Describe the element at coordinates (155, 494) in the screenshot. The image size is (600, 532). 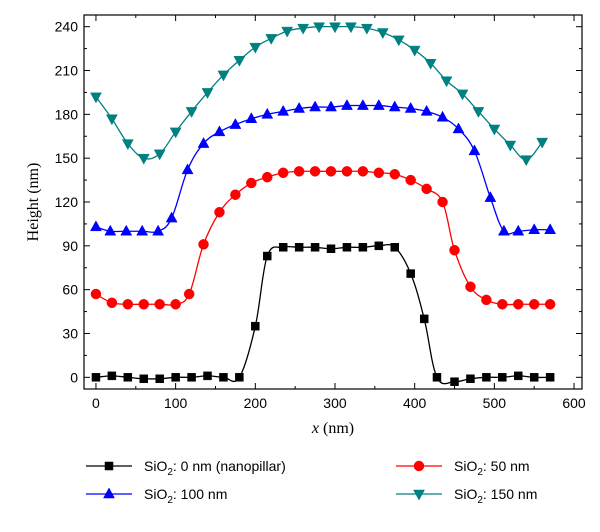
I see `legend-label-prefix: SiO` at that location.